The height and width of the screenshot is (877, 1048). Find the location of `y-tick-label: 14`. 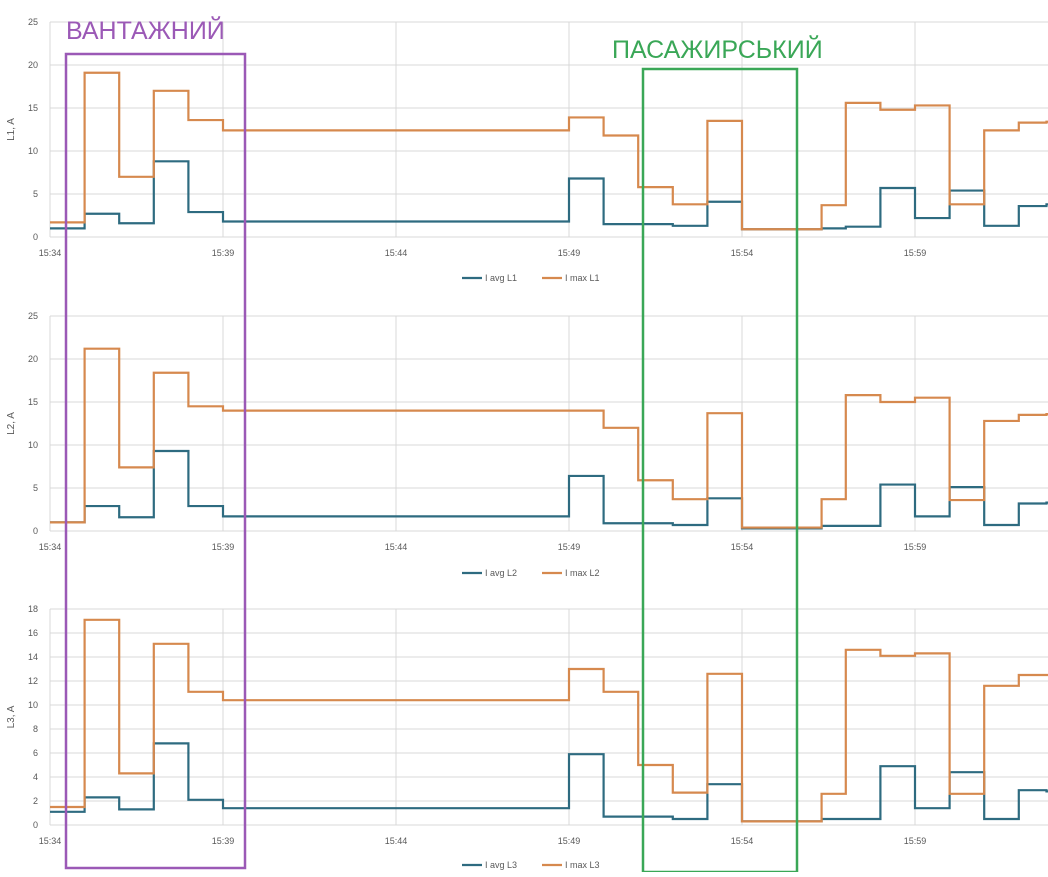

y-tick-label: 14 is located at coordinates (33, 657).